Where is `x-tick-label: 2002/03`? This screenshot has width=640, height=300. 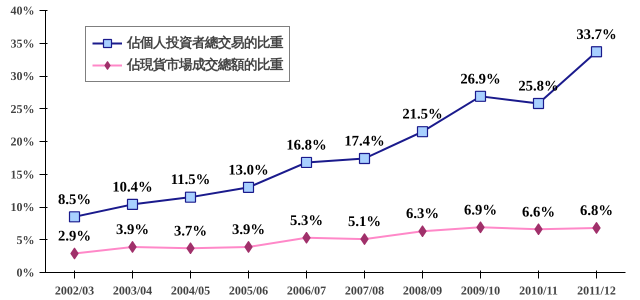
x-tick-label: 2002/03 is located at coordinates (74, 291).